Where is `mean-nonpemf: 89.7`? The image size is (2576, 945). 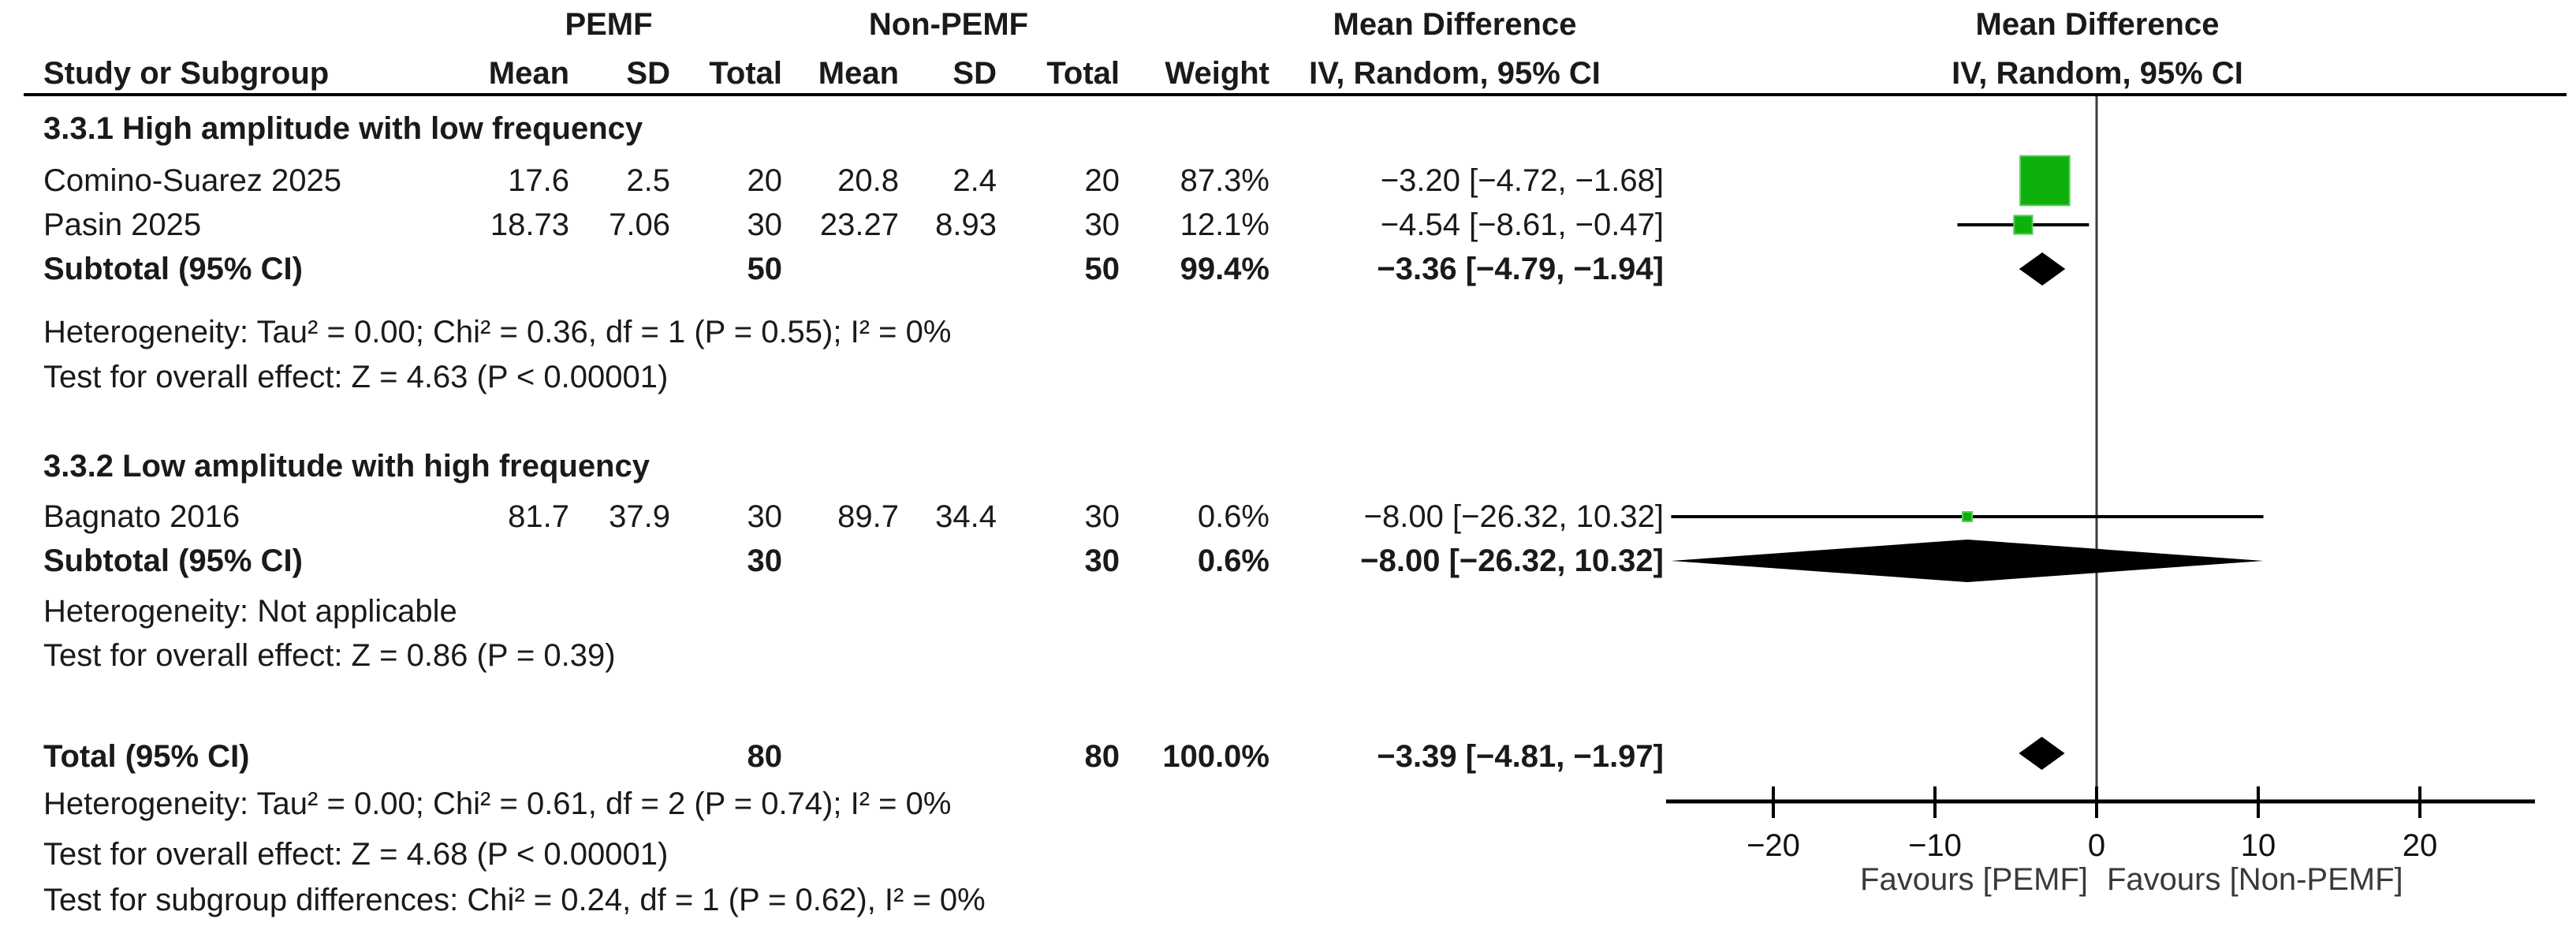 mean-nonpemf: 89.7 is located at coordinates (868, 516).